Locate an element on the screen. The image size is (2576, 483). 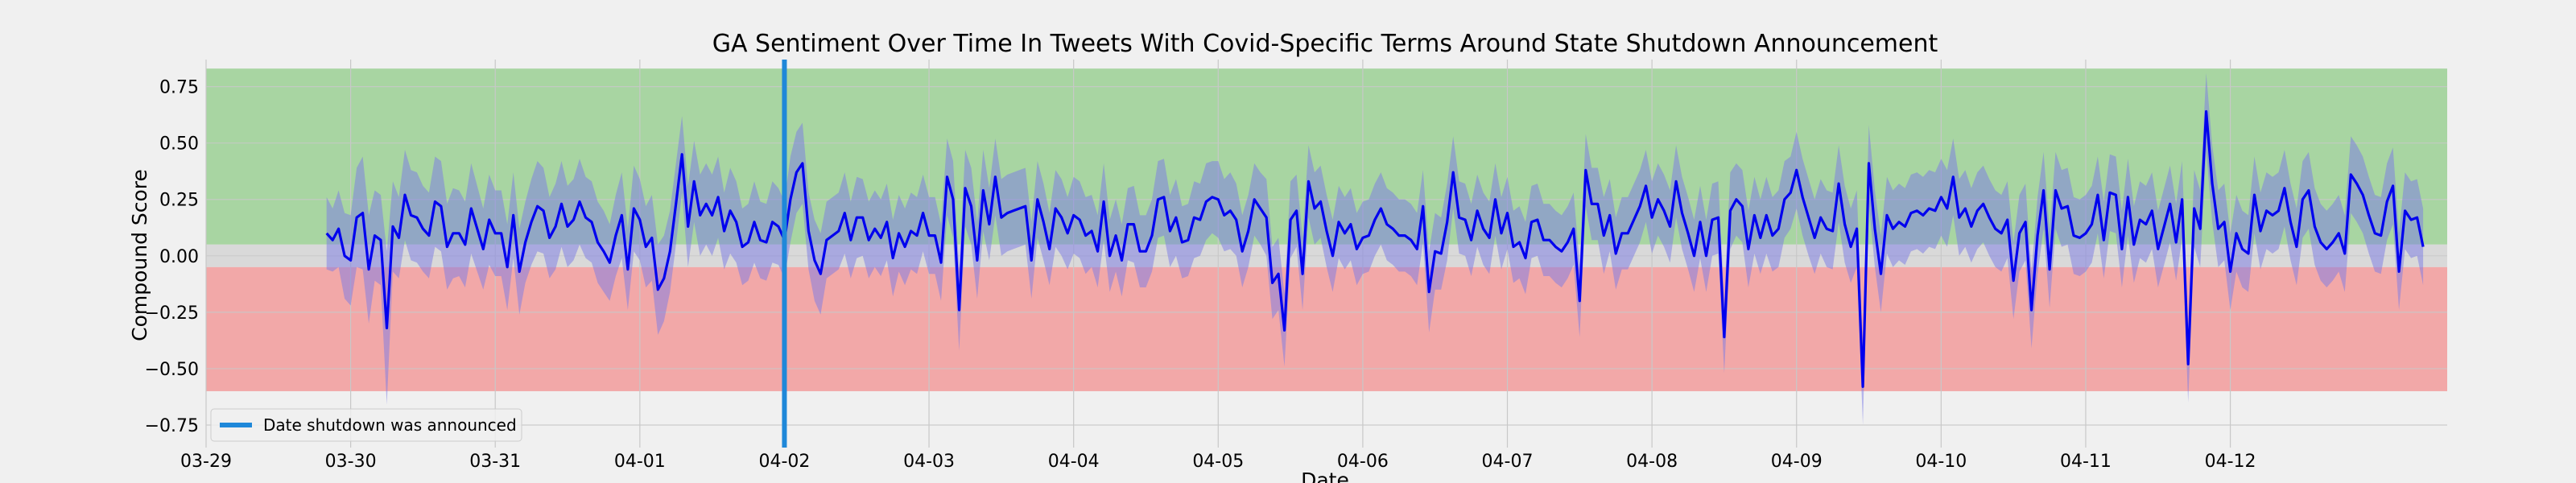
x-tick-label: 04-02 is located at coordinates (784, 462).